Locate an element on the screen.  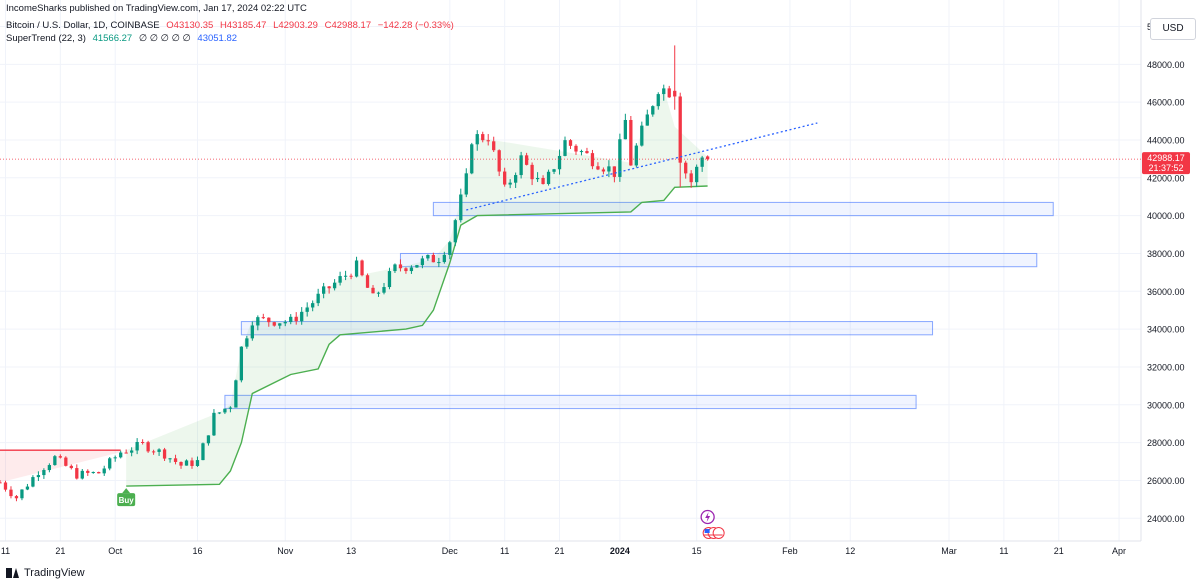
support-zone is located at coordinates (587, 328).